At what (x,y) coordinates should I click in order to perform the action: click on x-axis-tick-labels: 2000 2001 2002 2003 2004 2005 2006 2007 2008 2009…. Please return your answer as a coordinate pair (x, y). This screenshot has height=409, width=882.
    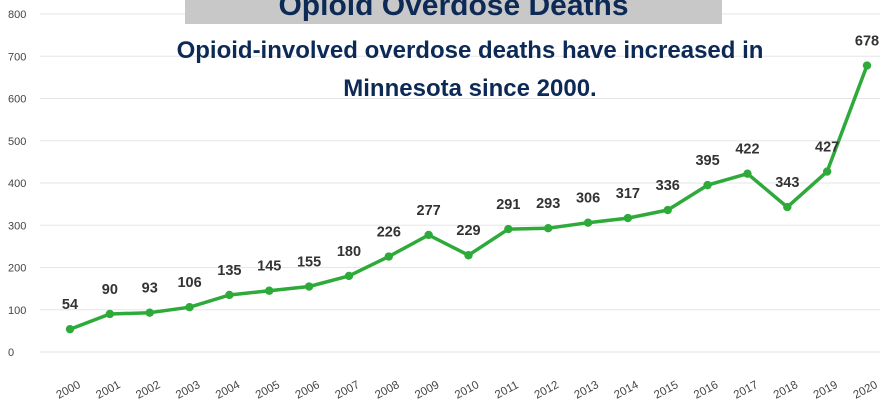
    Looking at the image, I should click on (466, 390).